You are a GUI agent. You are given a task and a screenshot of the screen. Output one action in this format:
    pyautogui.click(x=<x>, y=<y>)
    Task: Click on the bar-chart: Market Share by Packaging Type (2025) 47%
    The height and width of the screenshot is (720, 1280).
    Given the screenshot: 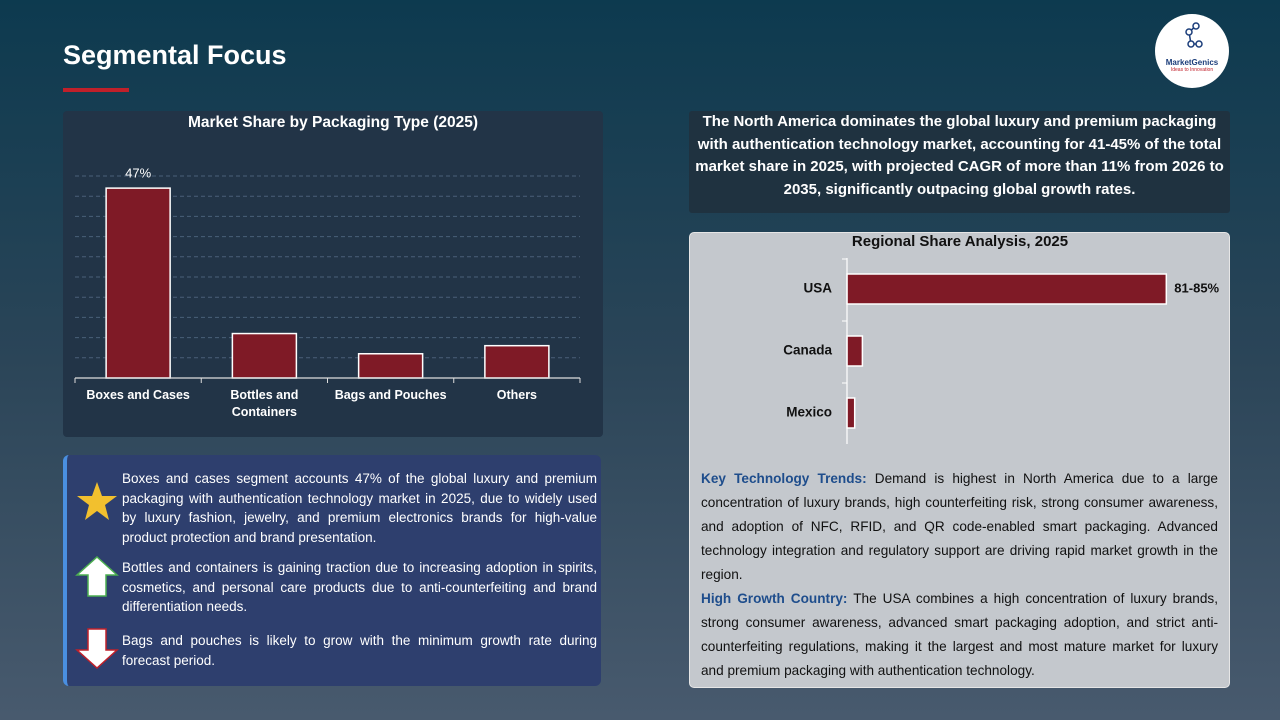 What is the action you would take?
    pyautogui.click(x=327, y=248)
    